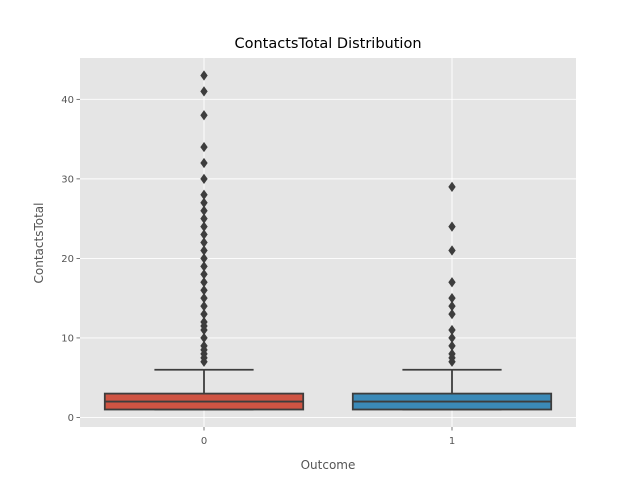 The image size is (640, 480). What do you see at coordinates (67, 179) in the screenshot?
I see `y-tick-label: 30` at bounding box center [67, 179].